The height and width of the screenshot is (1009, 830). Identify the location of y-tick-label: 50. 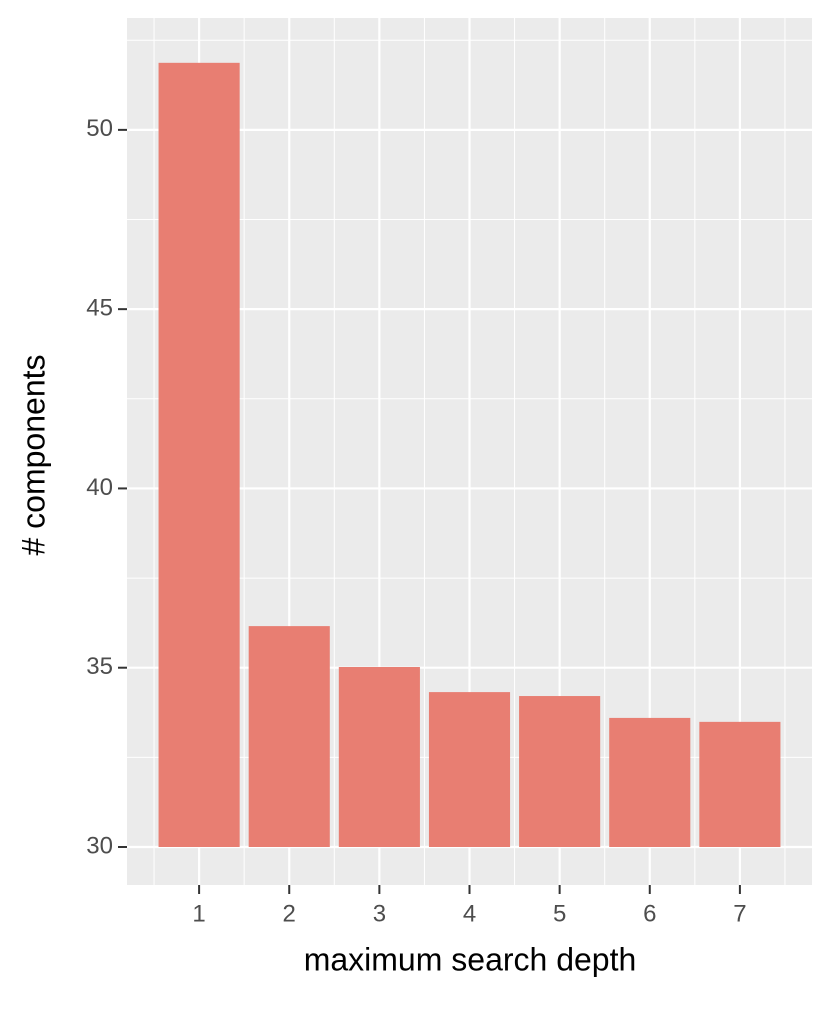
(99, 128).